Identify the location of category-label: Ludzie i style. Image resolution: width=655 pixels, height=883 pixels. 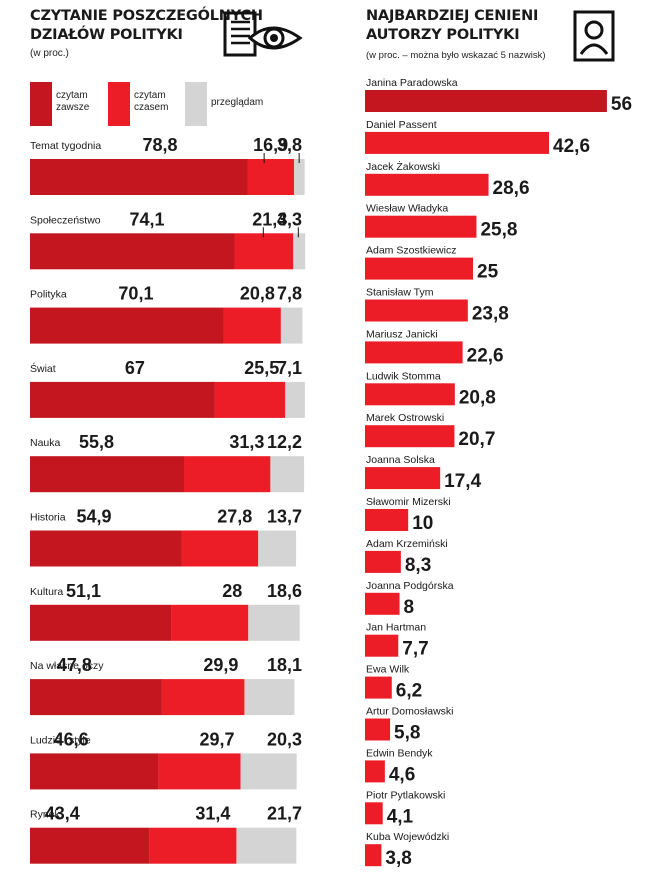
(60, 740).